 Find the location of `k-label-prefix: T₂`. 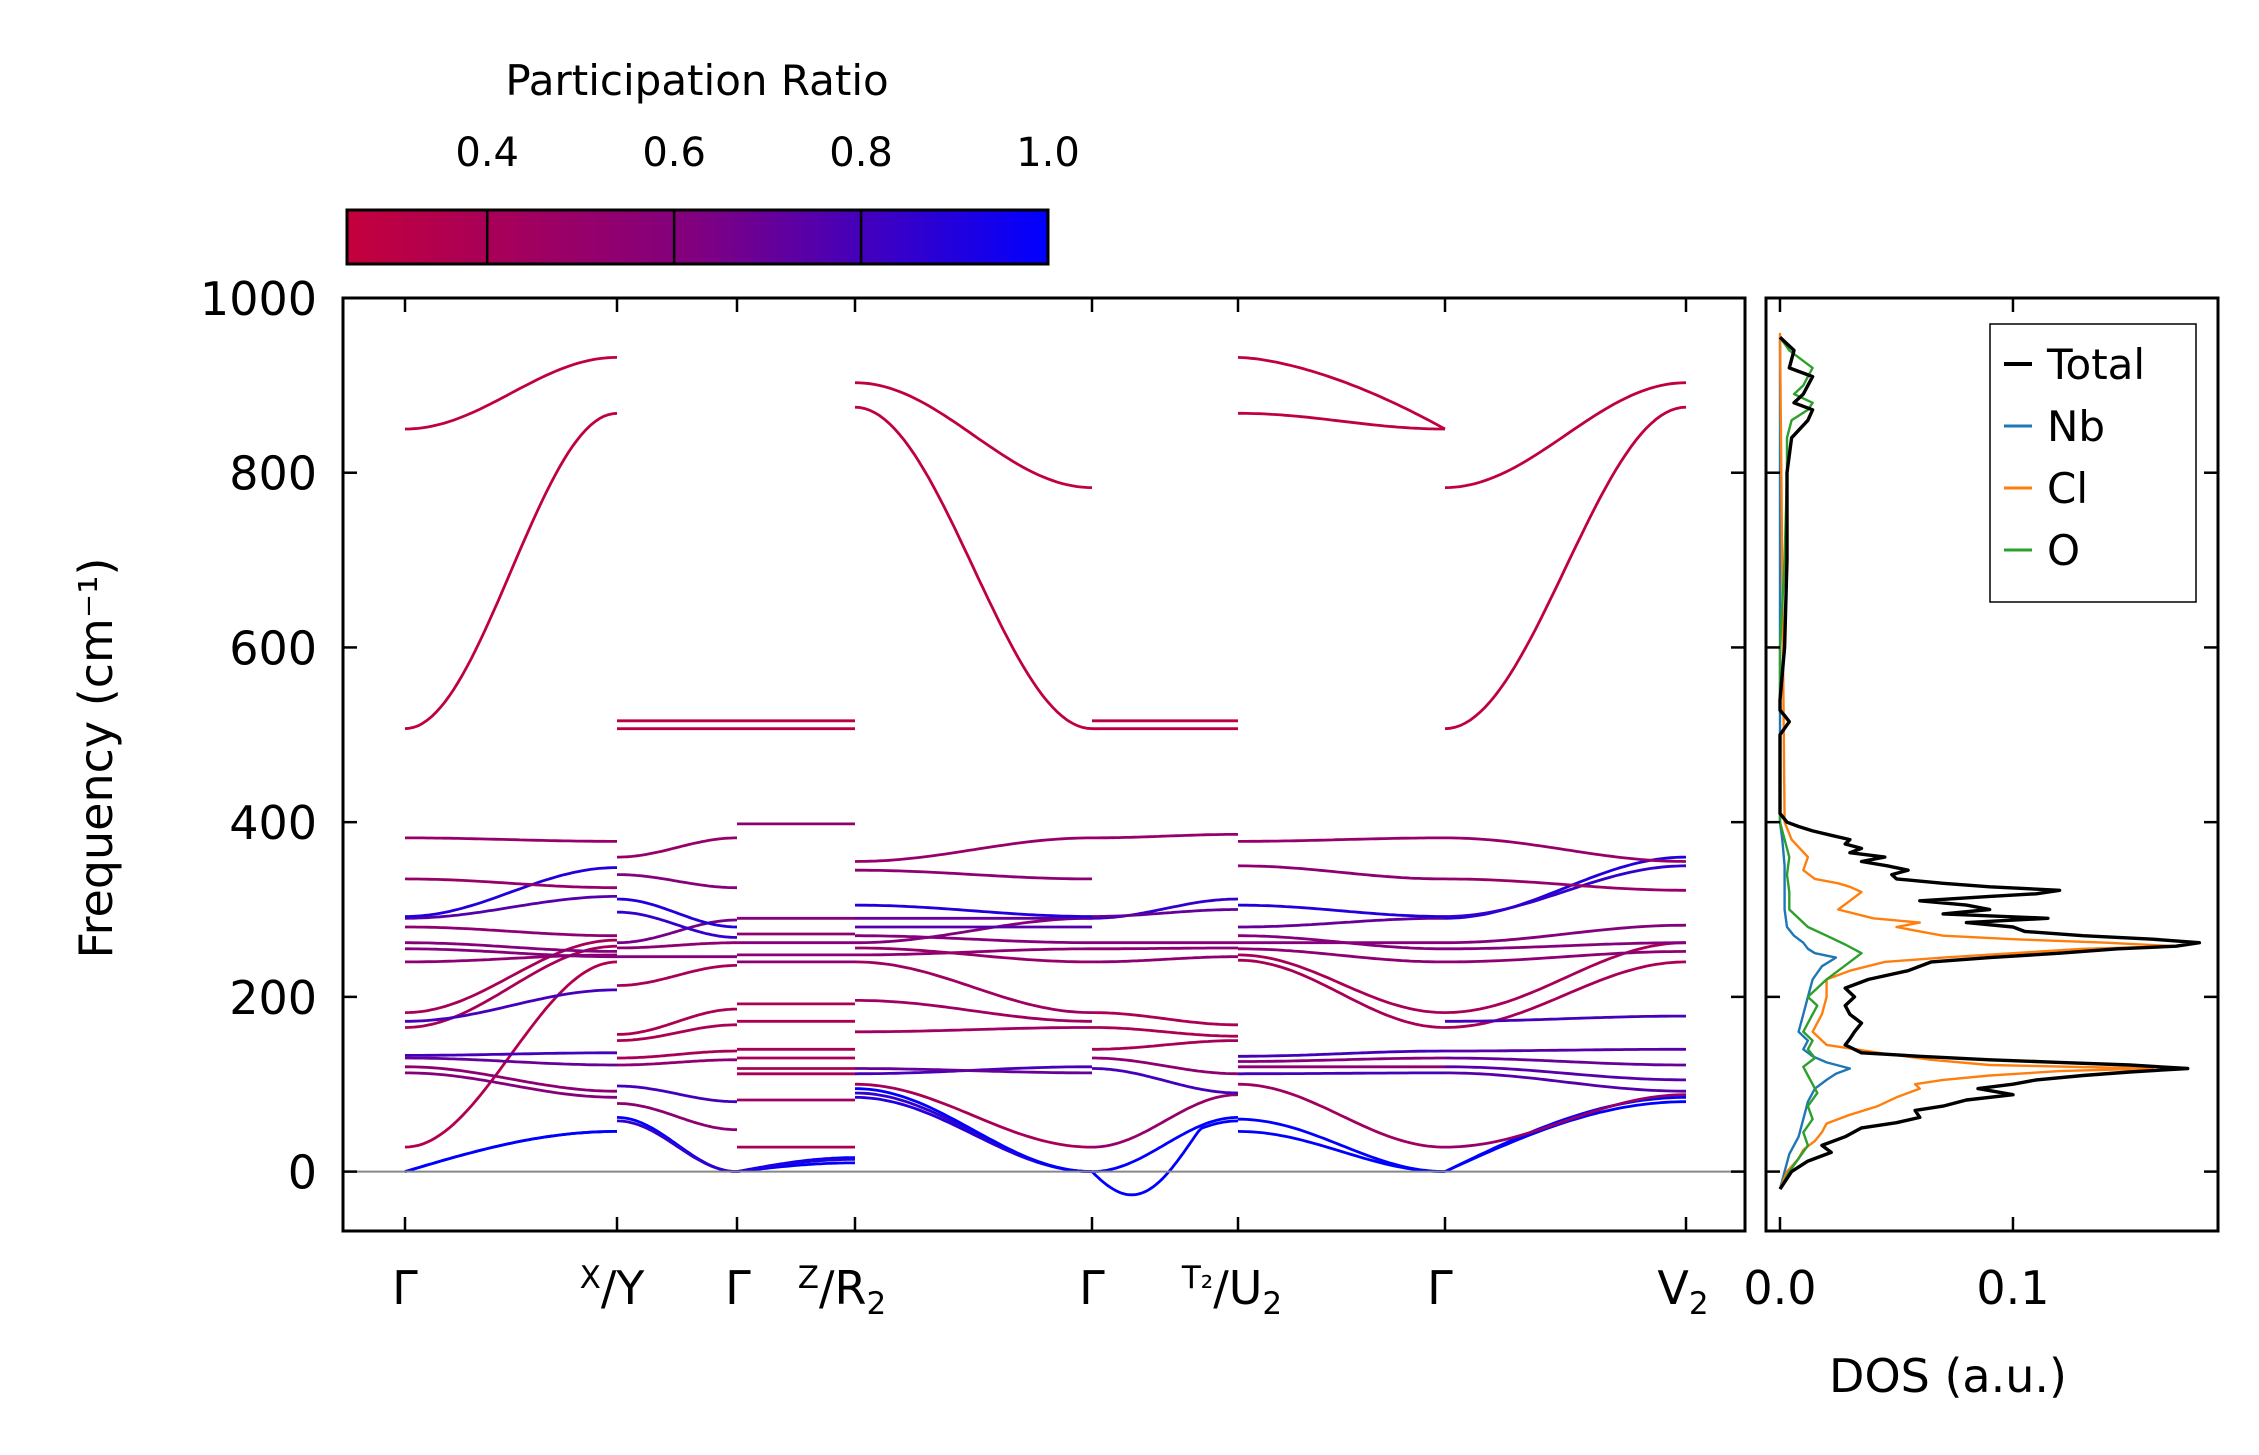

k-label-prefix: T₂ is located at coordinates (1197, 1278).